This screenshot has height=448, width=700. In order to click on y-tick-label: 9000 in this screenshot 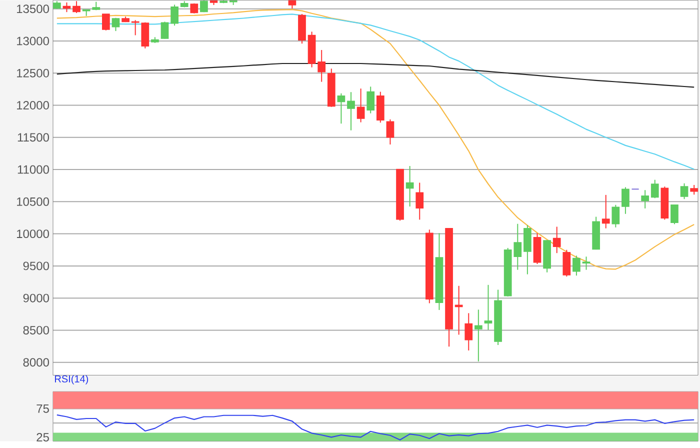, I will do `click(36, 298)`.